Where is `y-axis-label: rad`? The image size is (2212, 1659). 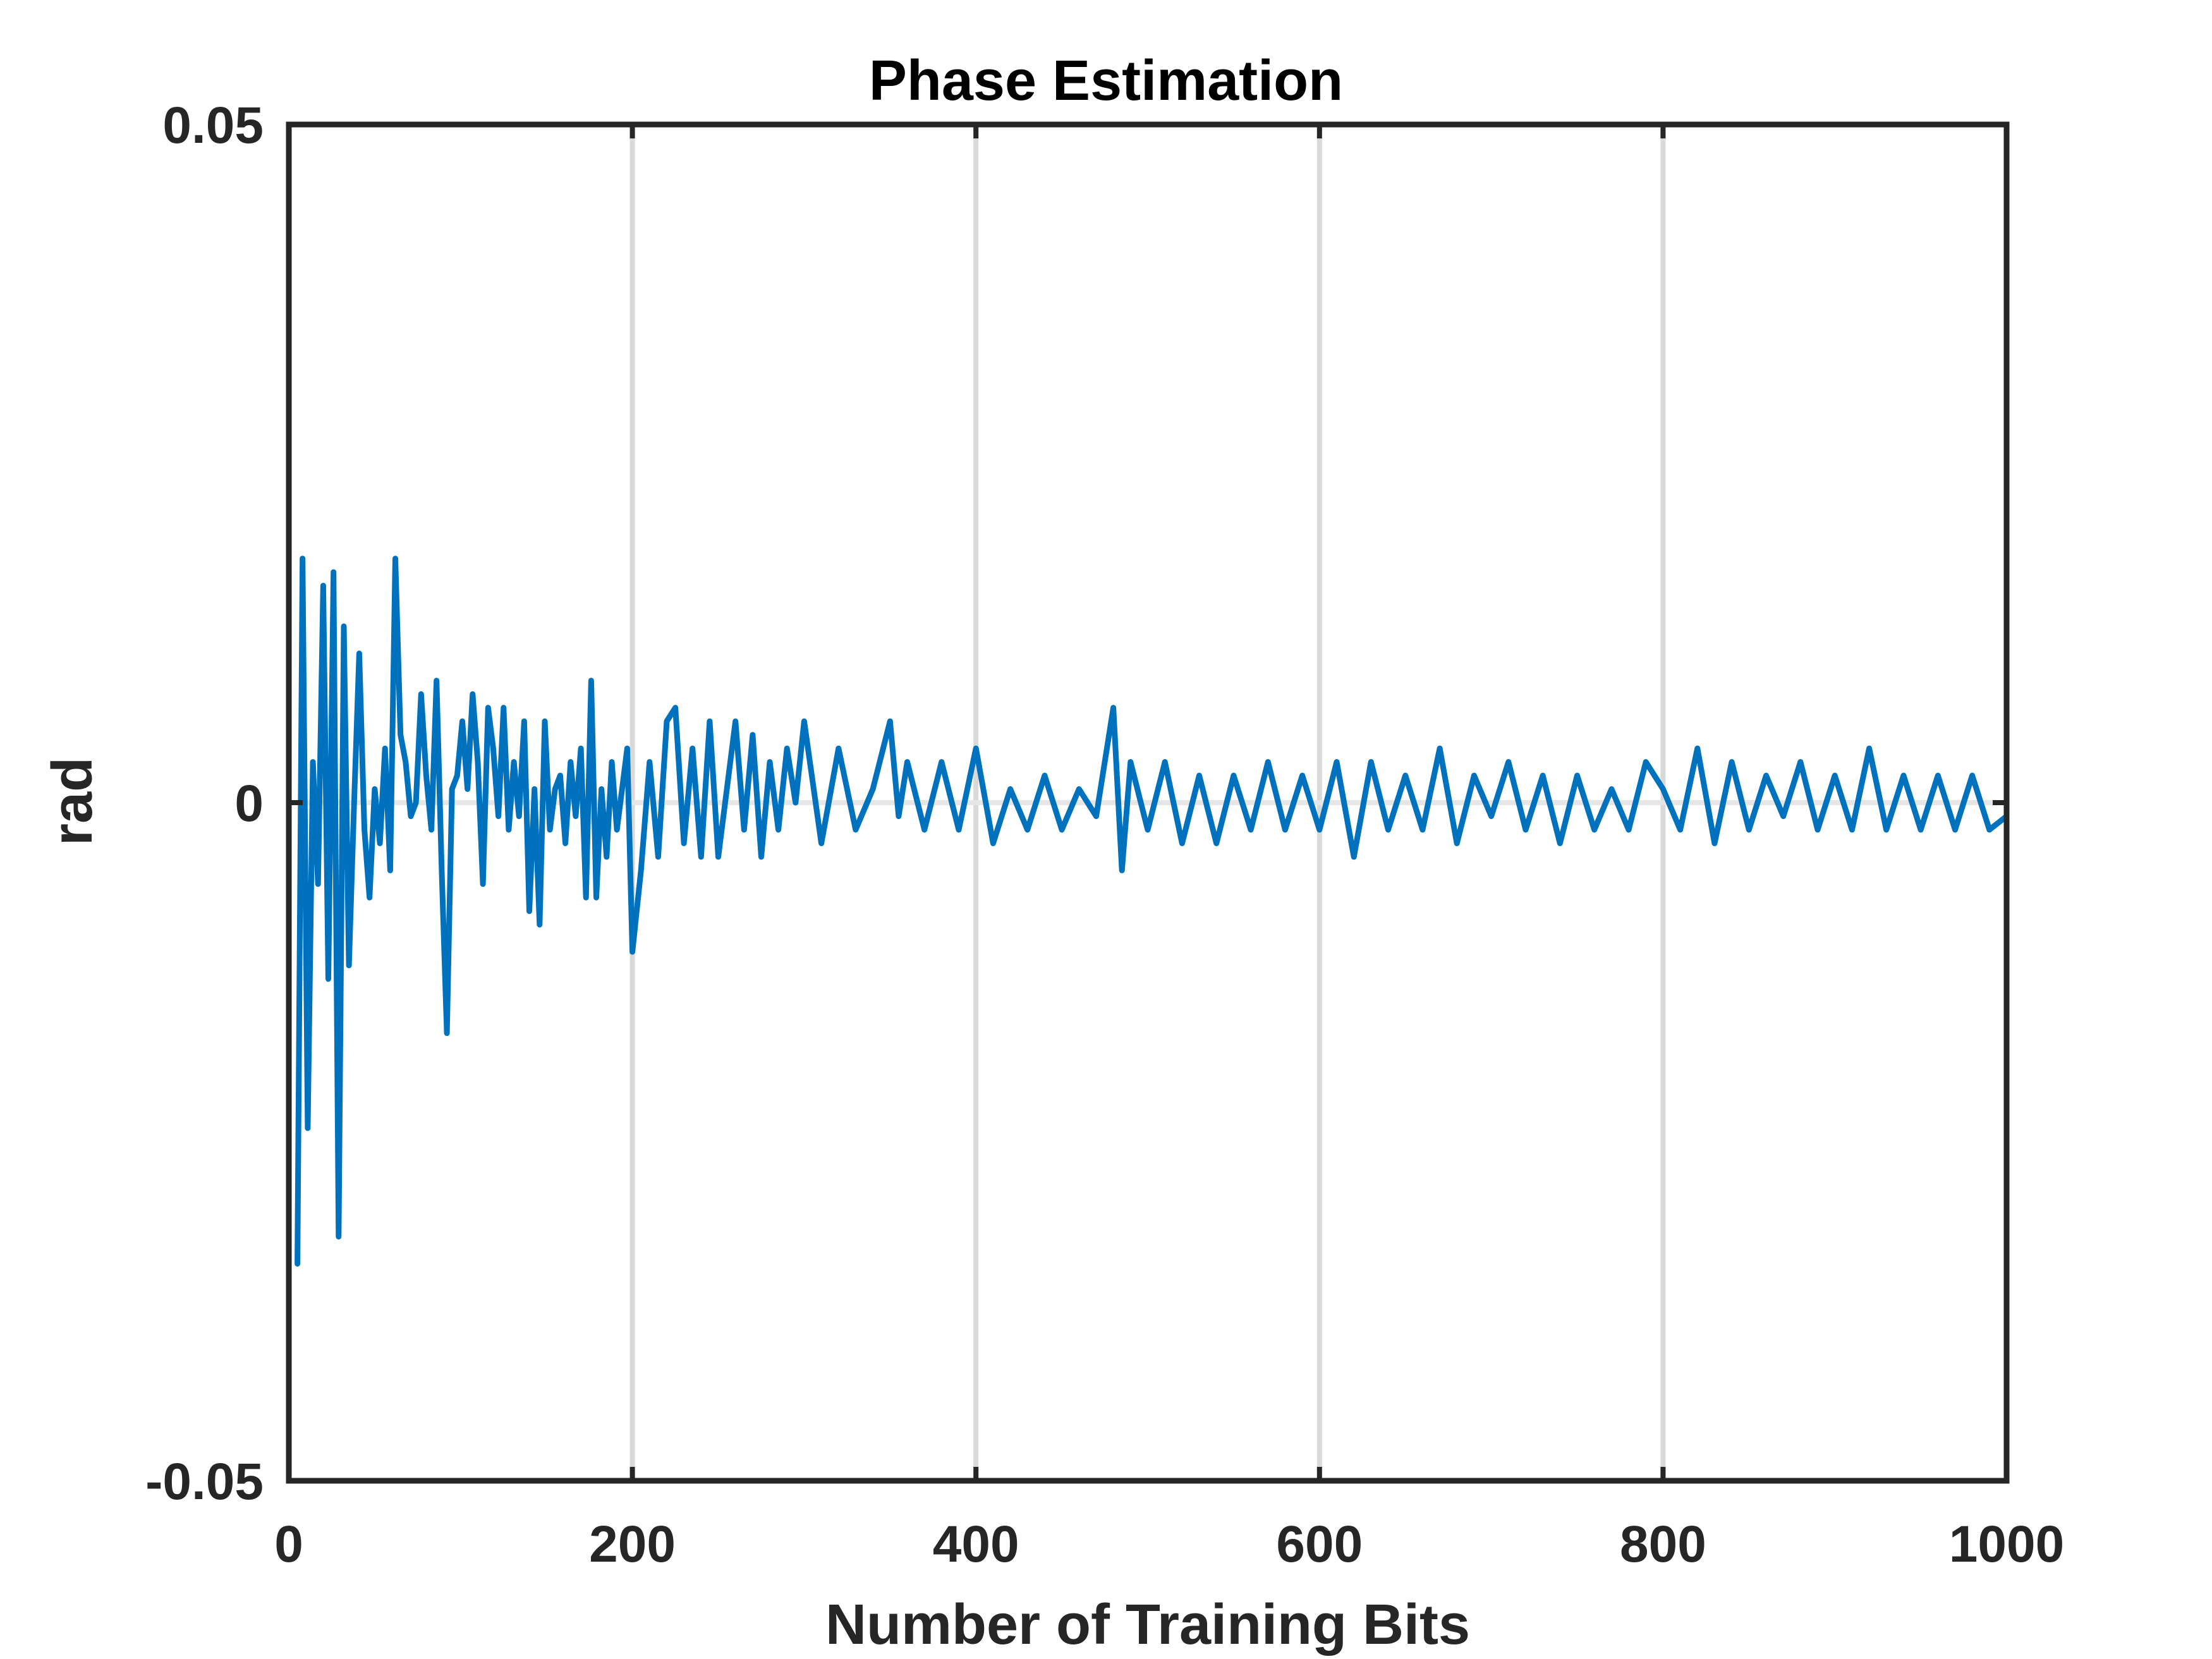 y-axis-label: rad is located at coordinates (72, 802).